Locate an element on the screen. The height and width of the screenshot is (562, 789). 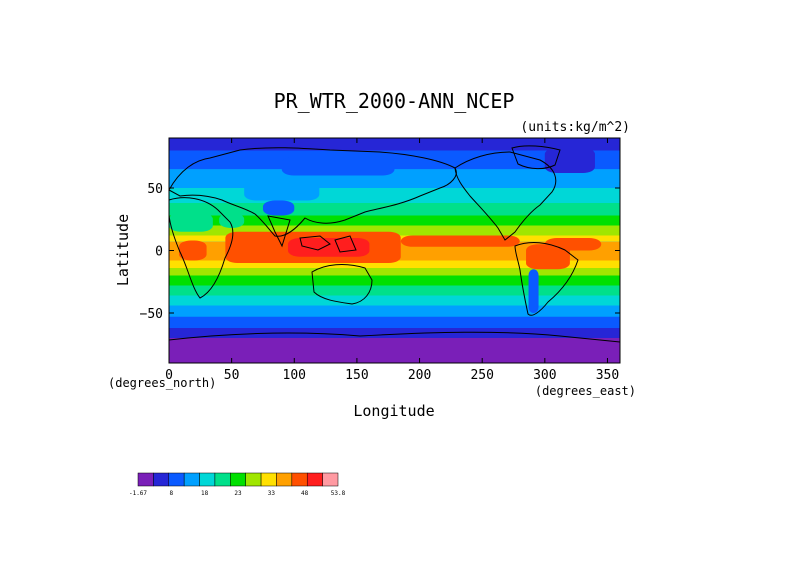
patch-siberia is located at coordinates (338, 166).